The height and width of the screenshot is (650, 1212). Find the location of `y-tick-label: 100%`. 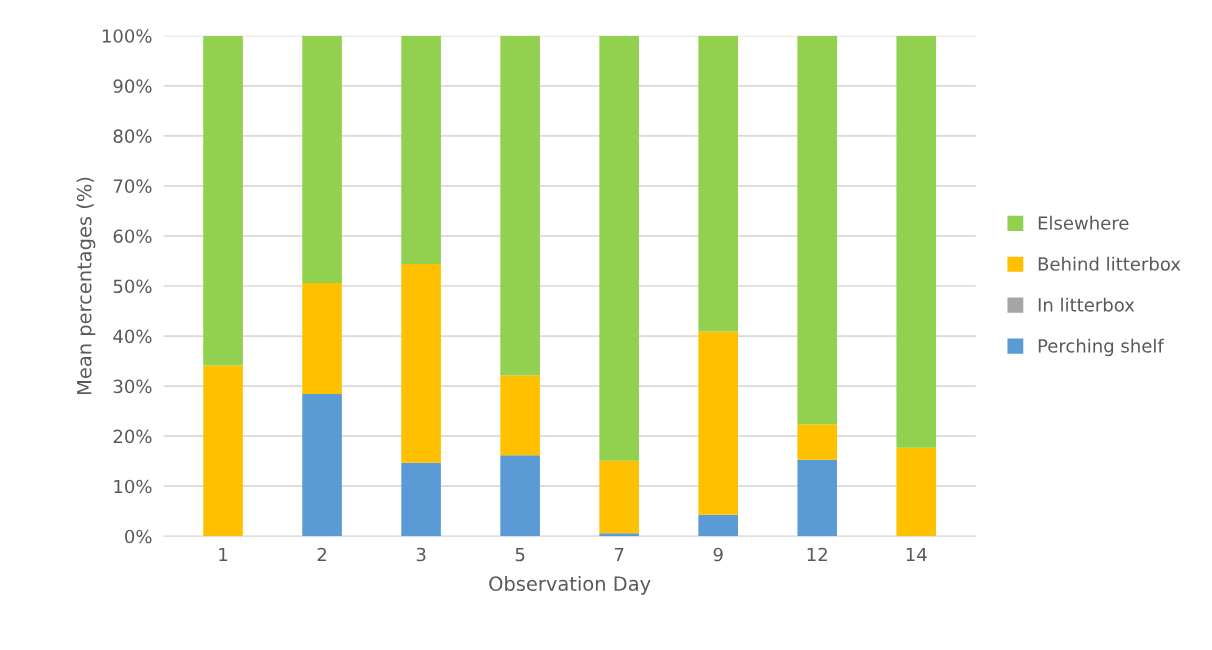

y-tick-label: 100% is located at coordinates (127, 36).